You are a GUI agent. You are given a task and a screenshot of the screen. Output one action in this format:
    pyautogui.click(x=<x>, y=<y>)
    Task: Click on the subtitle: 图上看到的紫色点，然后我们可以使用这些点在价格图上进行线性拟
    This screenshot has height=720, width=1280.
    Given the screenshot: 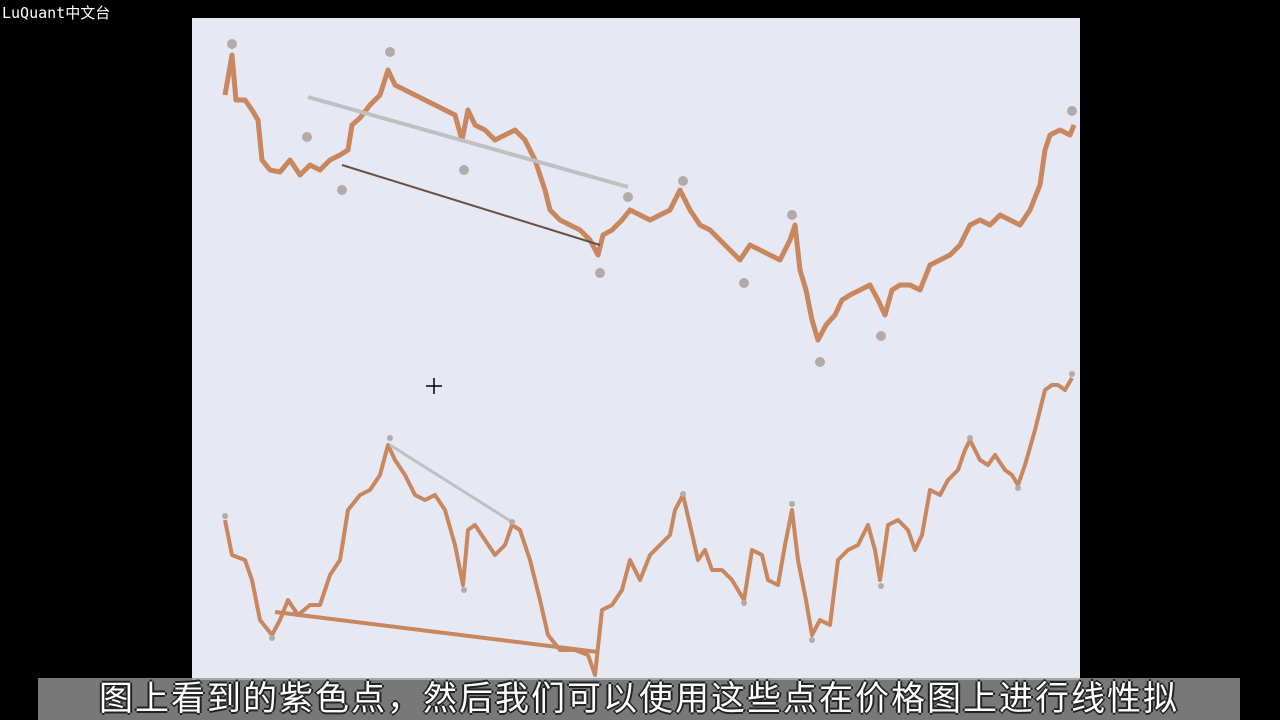 What is the action you would take?
    pyautogui.click(x=639, y=699)
    